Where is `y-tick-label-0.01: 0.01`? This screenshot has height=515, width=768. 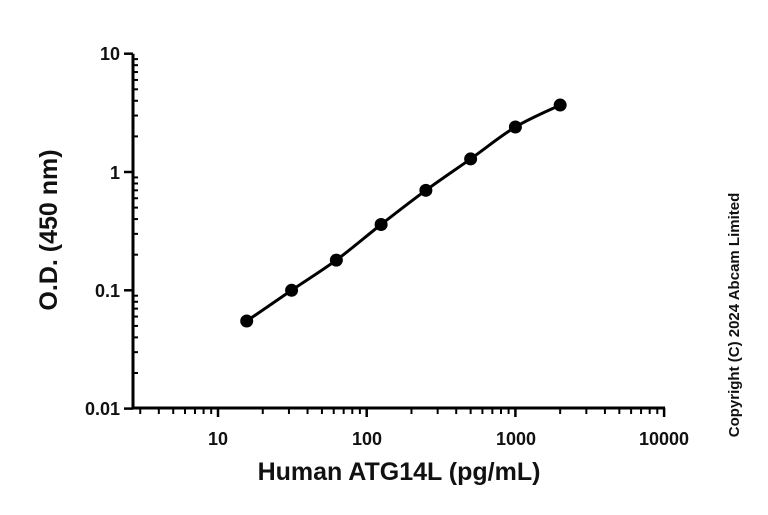 y-tick-label-0.01: 0.01 is located at coordinates (102, 409).